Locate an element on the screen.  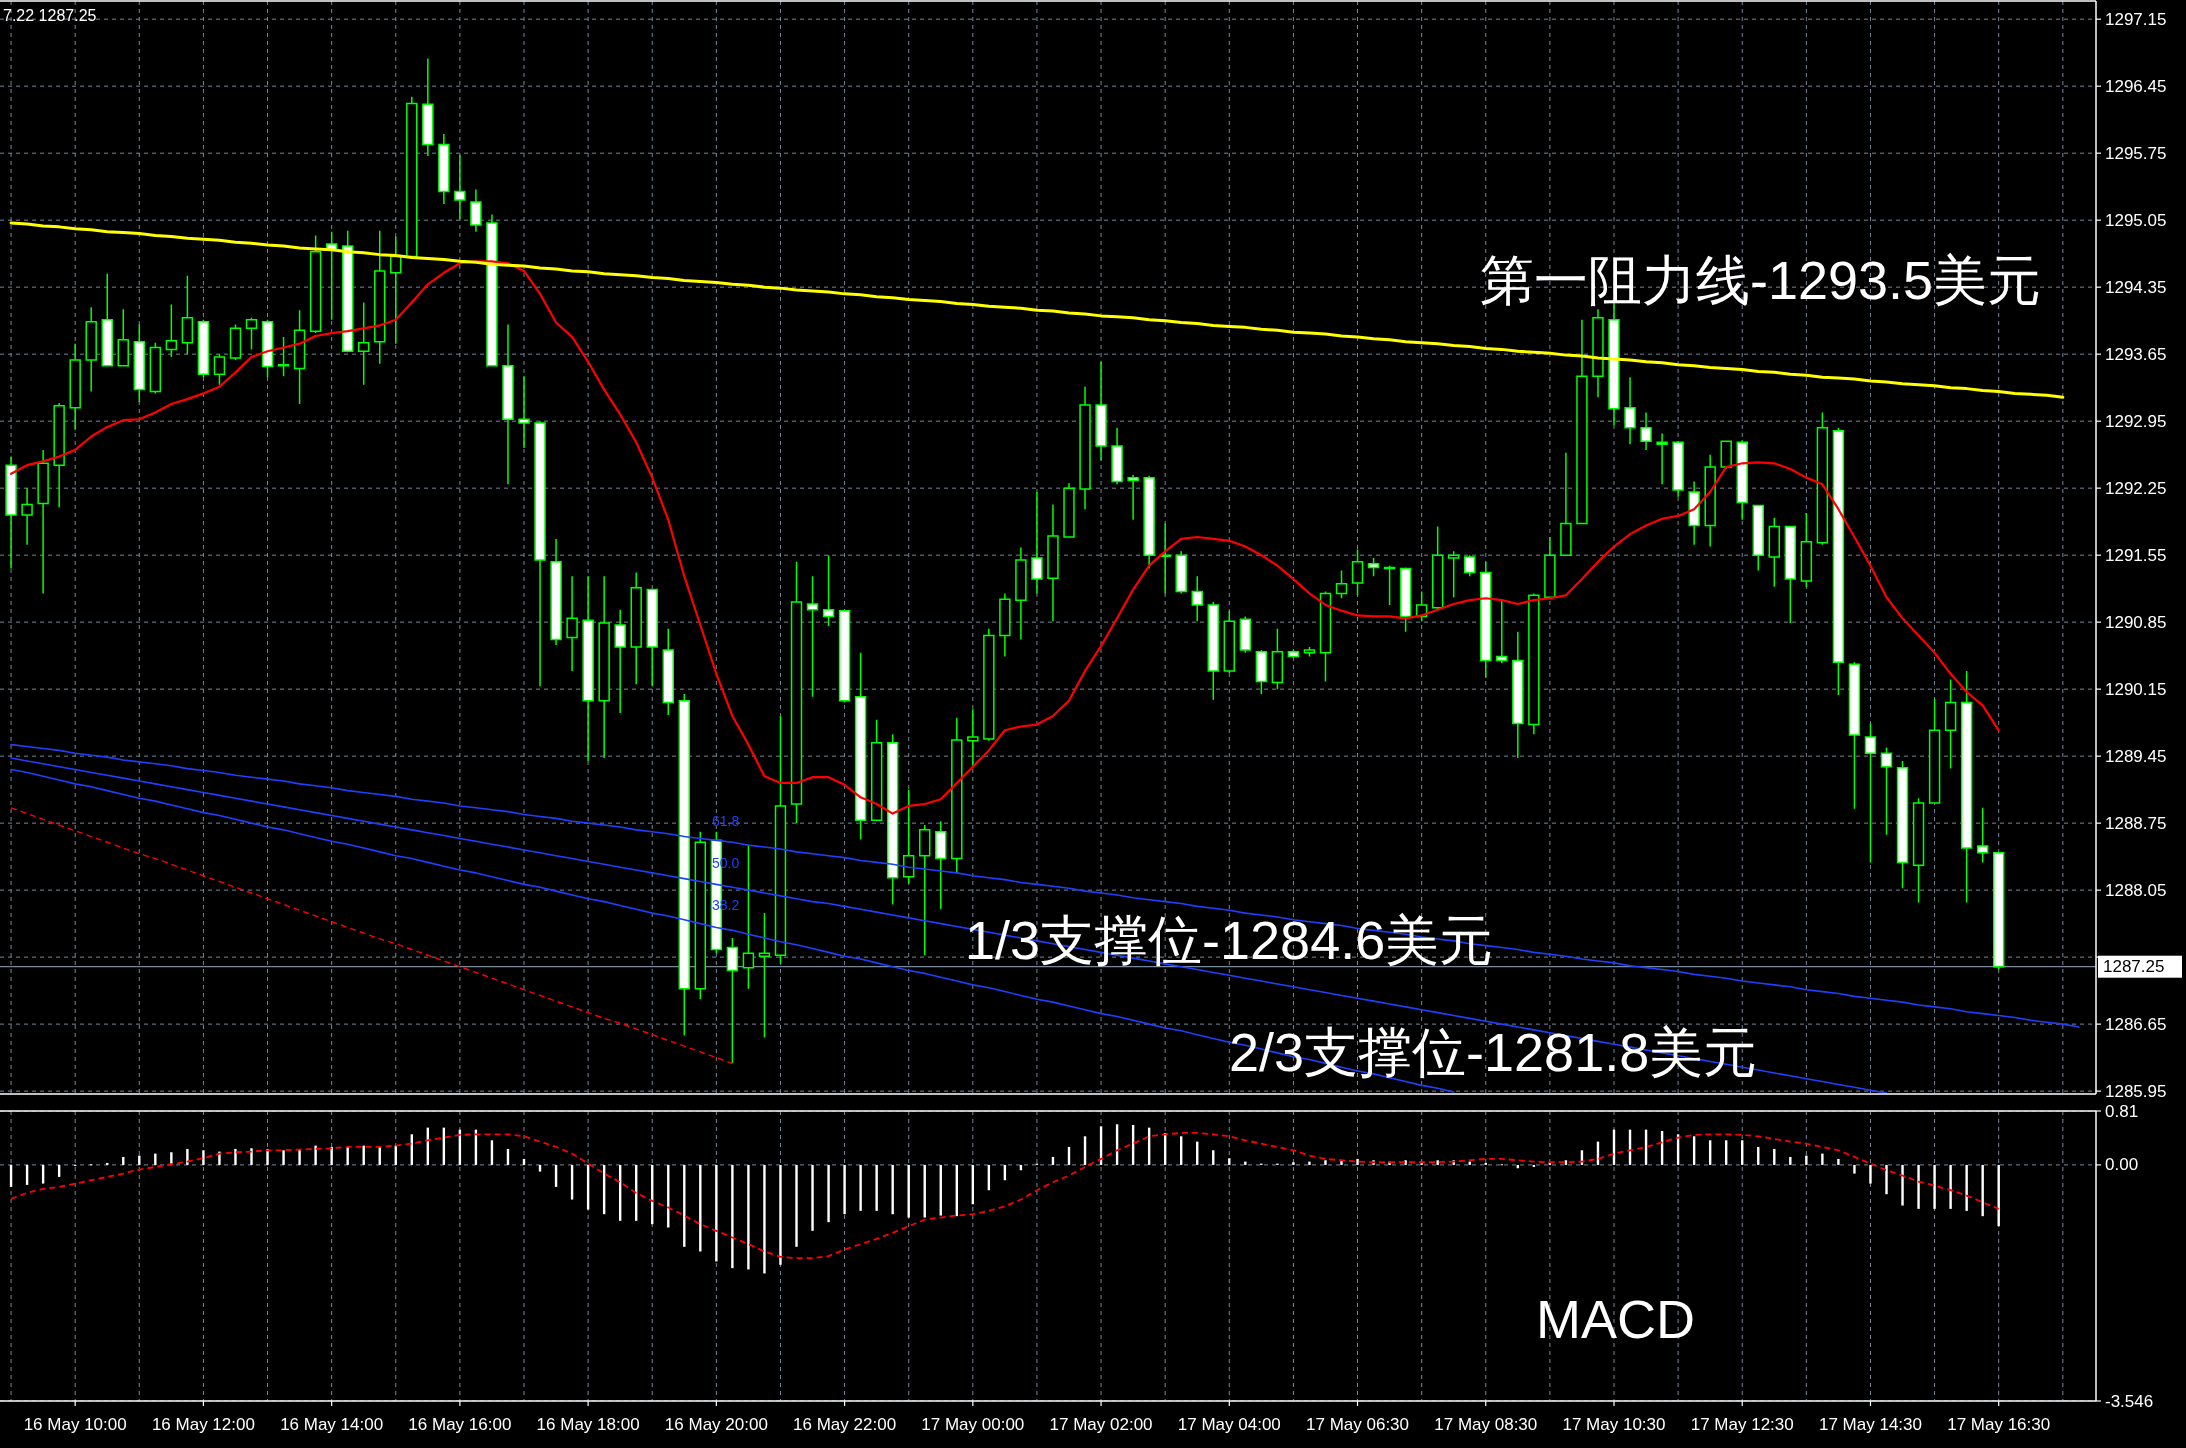
y-tick-label: 1295.05 is located at coordinates (2136, 220).